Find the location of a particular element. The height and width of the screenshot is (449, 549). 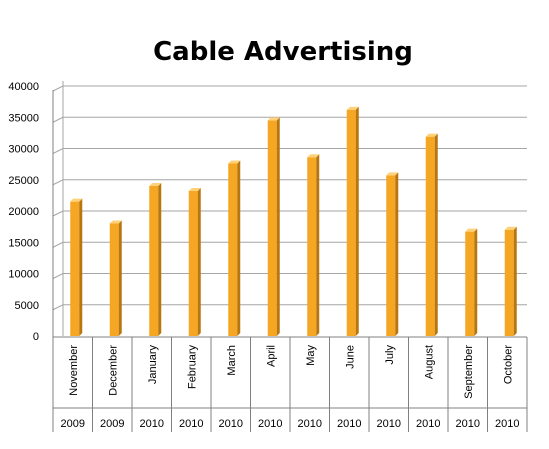

x-category-label: January is located at coordinates (153, 365).